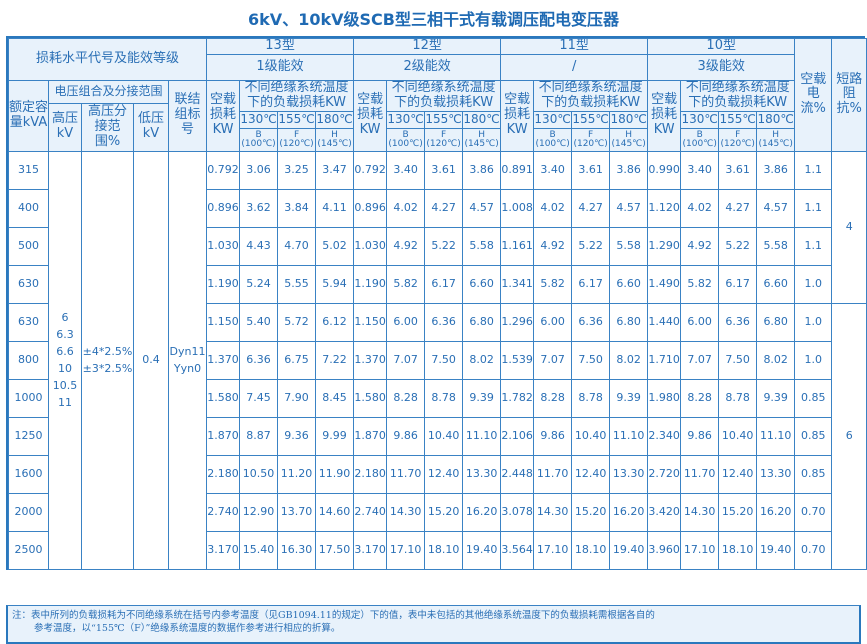 The width and height of the screenshot is (867, 644). What do you see at coordinates (297, 208) in the screenshot?
I see `load-loss-cell: 3.84` at bounding box center [297, 208].